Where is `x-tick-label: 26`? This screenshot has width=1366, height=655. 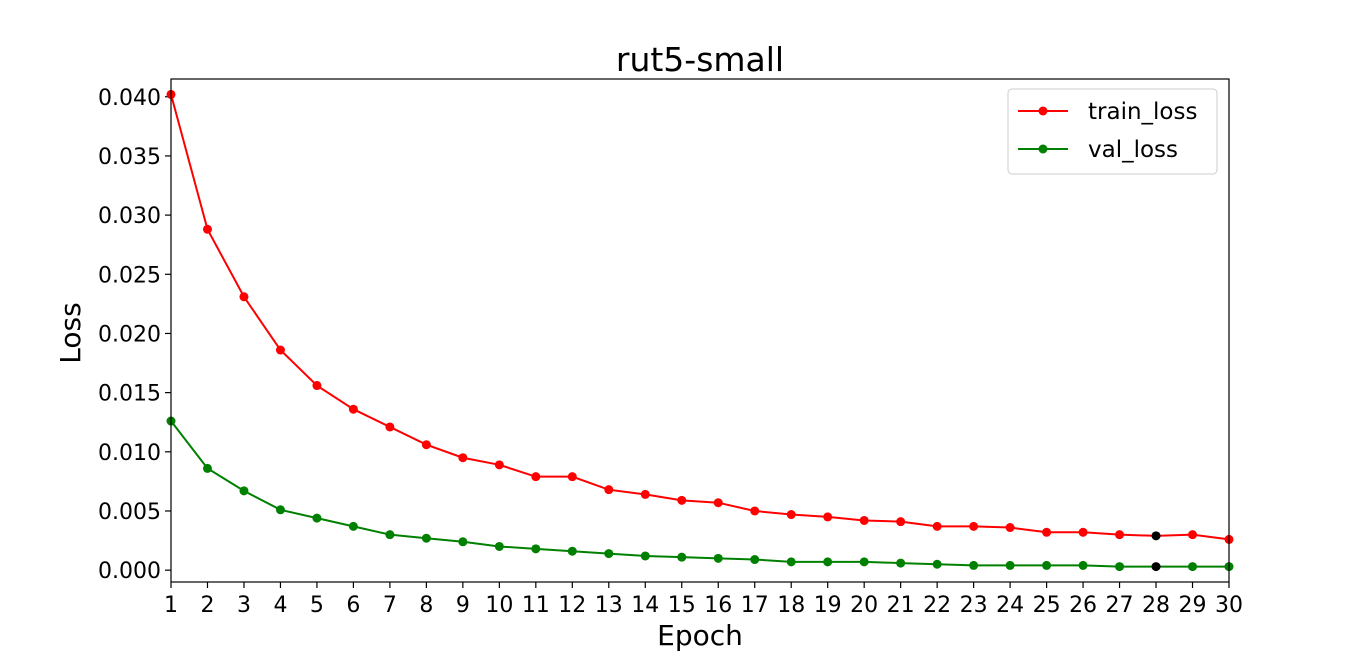
x-tick-label: 26 is located at coordinates (1083, 605).